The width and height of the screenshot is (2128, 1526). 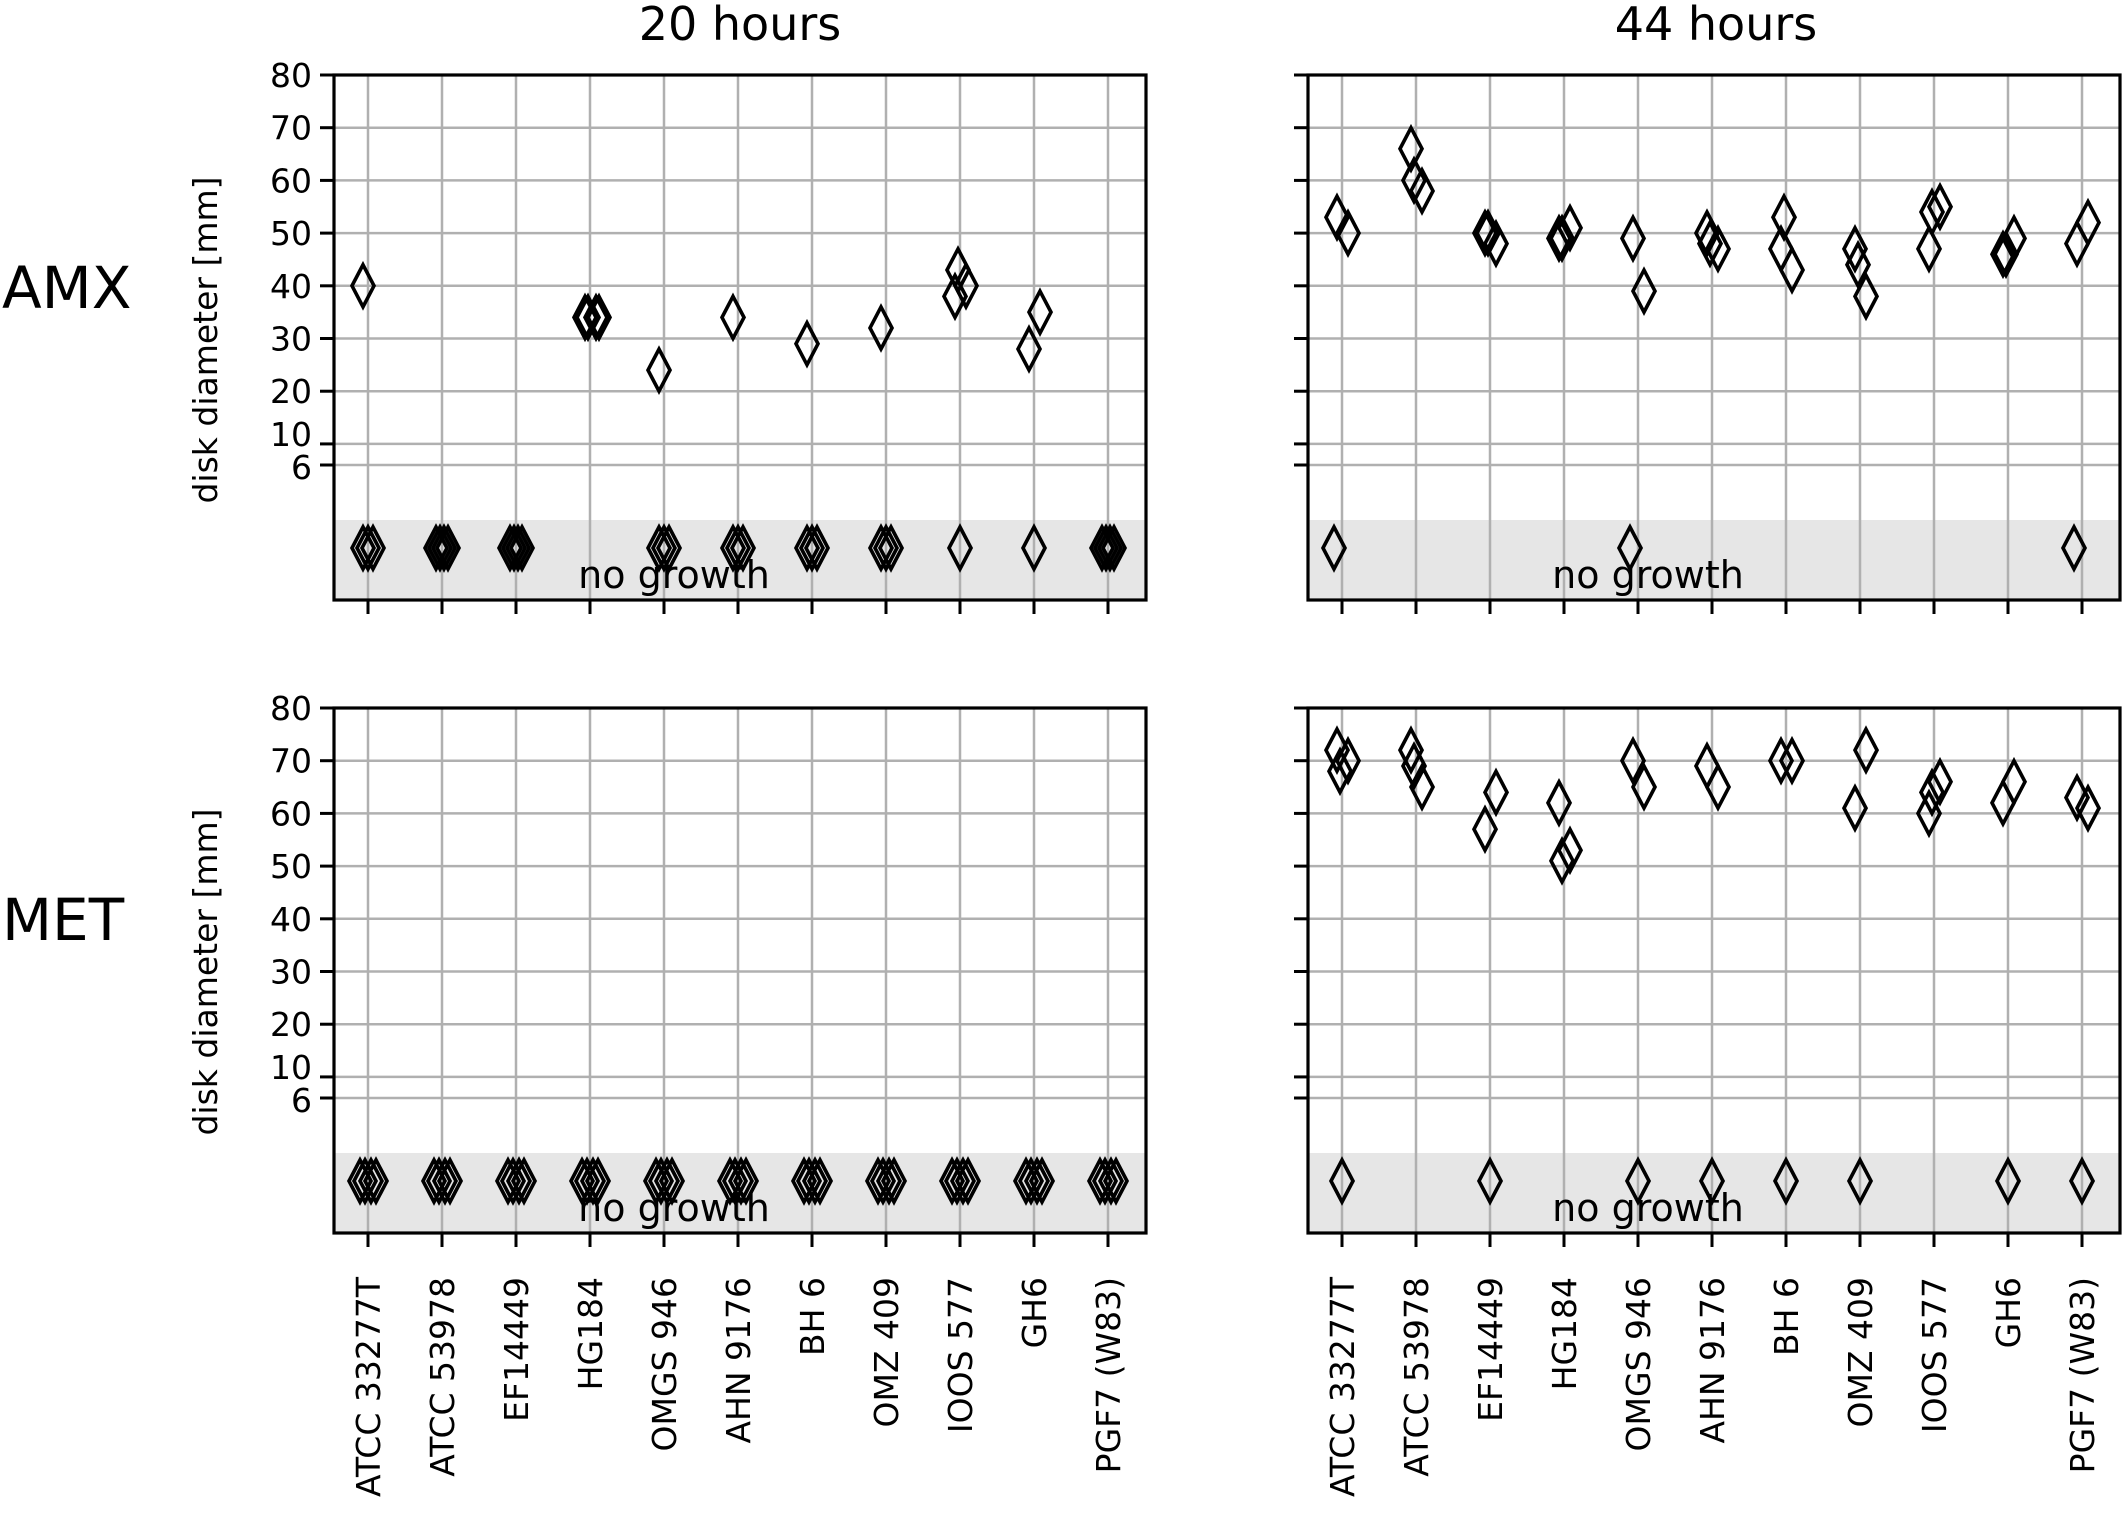 What do you see at coordinates (66, 288) in the screenshot?
I see `row-label-amx: AMX` at bounding box center [66, 288].